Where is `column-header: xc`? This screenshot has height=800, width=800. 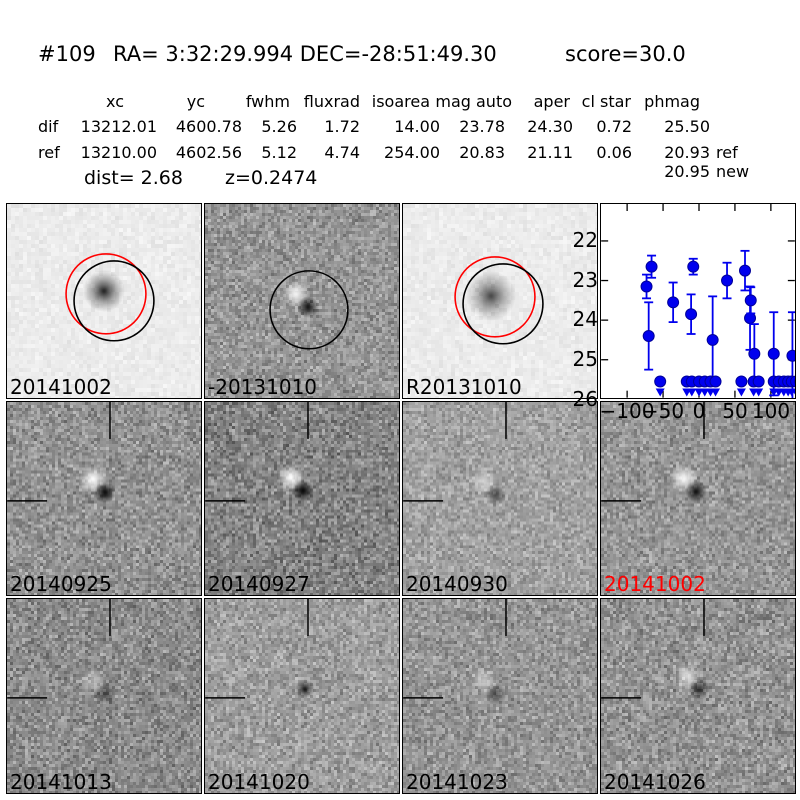
column-header: xc is located at coordinates (115, 101).